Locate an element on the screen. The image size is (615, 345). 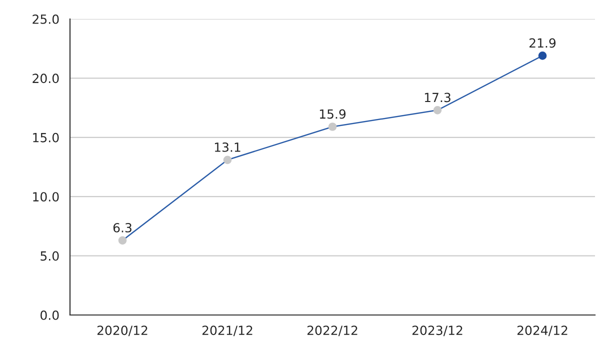
data-label: 13.1 is located at coordinates (227, 147).